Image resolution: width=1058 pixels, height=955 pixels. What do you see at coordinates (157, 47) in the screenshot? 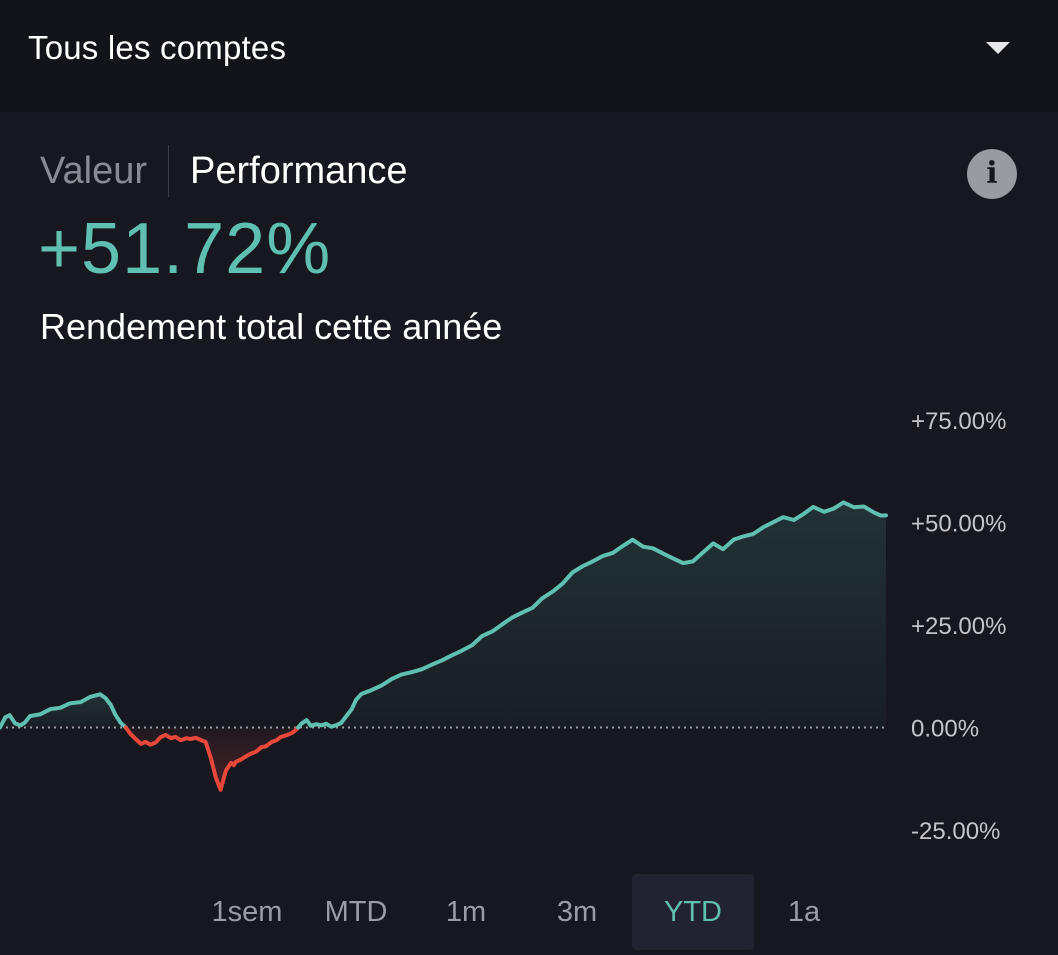
I see `account-selector-label: Tous les comptes` at bounding box center [157, 47].